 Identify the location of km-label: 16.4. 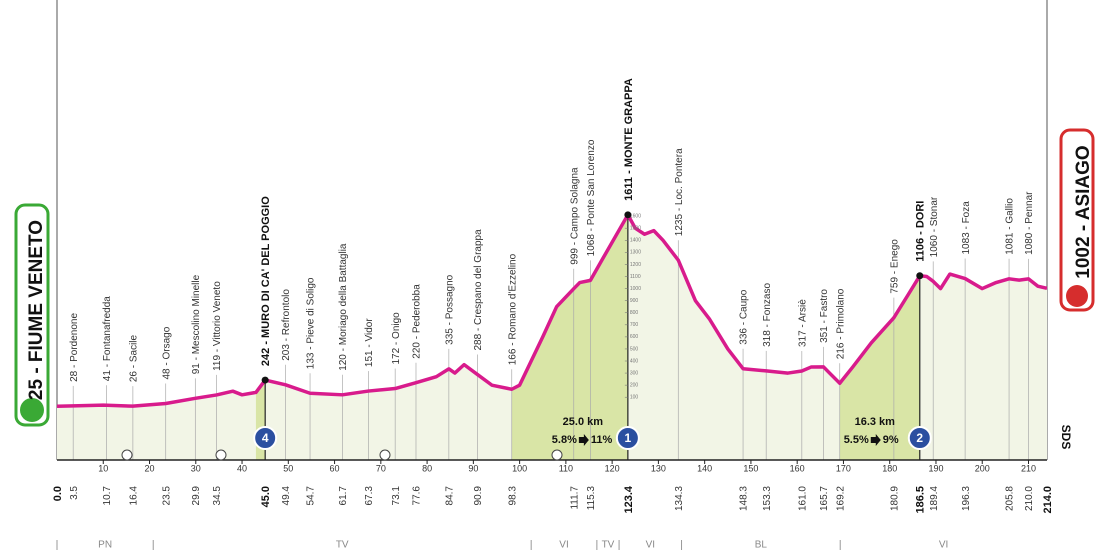
(134, 496).